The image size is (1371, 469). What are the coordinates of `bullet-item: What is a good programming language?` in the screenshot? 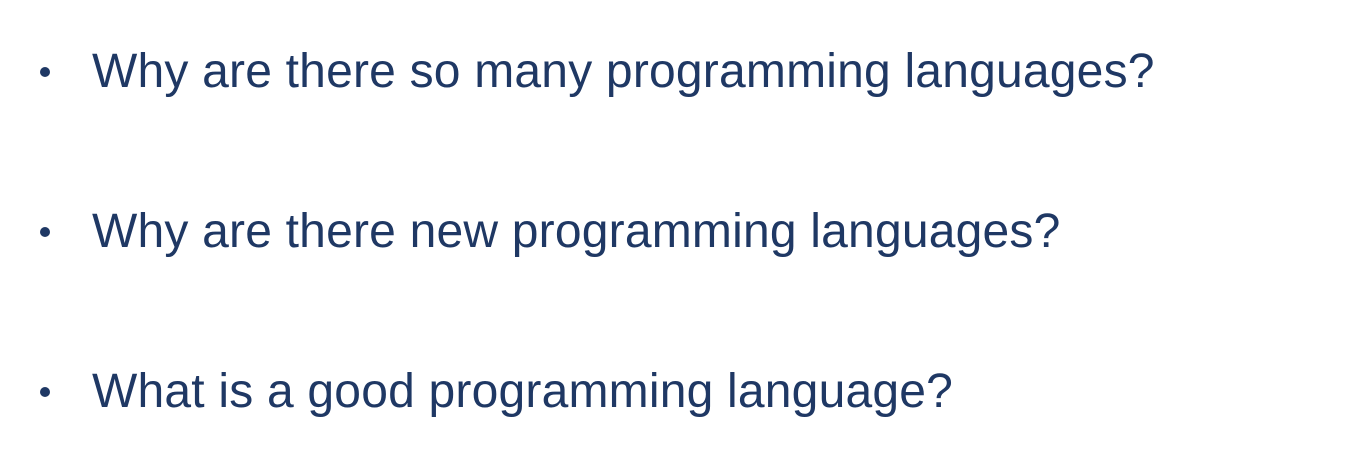 It's located at (650, 392).